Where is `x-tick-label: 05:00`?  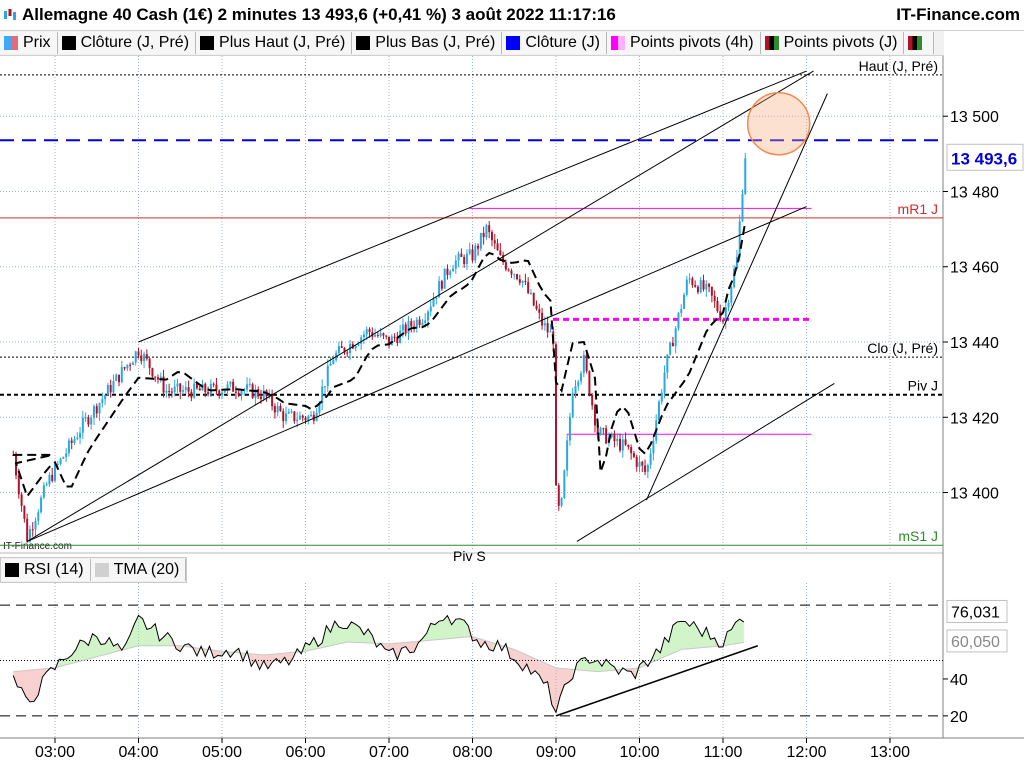 x-tick-label: 05:00 is located at coordinates (222, 752).